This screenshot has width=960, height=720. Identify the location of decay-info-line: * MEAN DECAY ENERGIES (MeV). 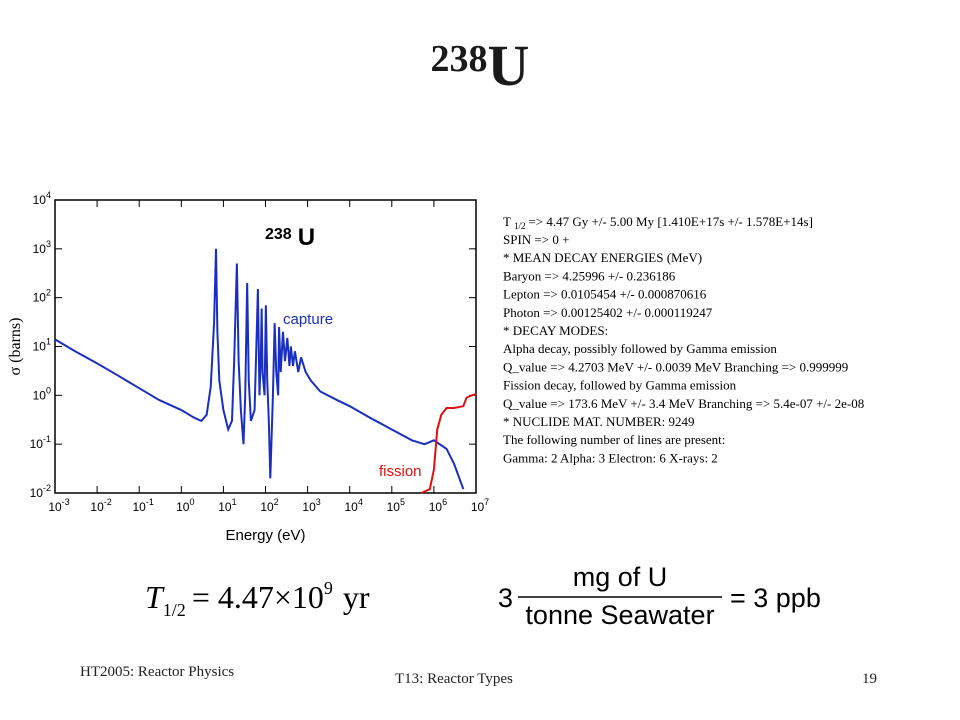
(602, 257).